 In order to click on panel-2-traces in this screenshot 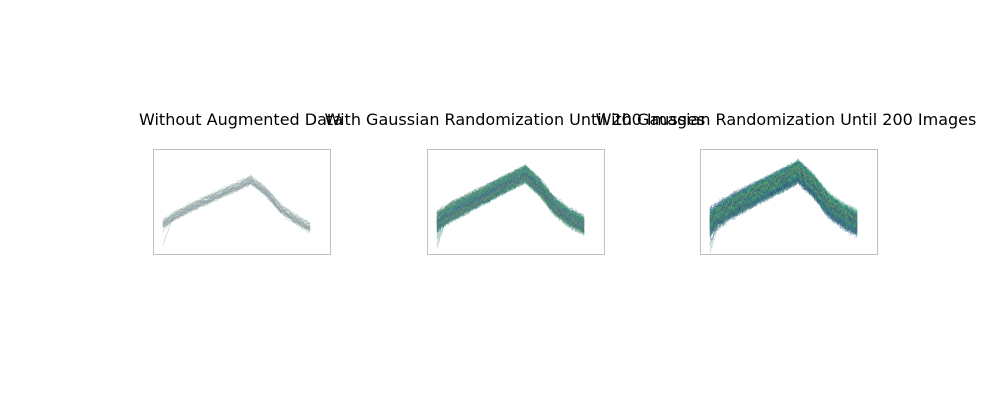, I will do `click(510, 206)`.